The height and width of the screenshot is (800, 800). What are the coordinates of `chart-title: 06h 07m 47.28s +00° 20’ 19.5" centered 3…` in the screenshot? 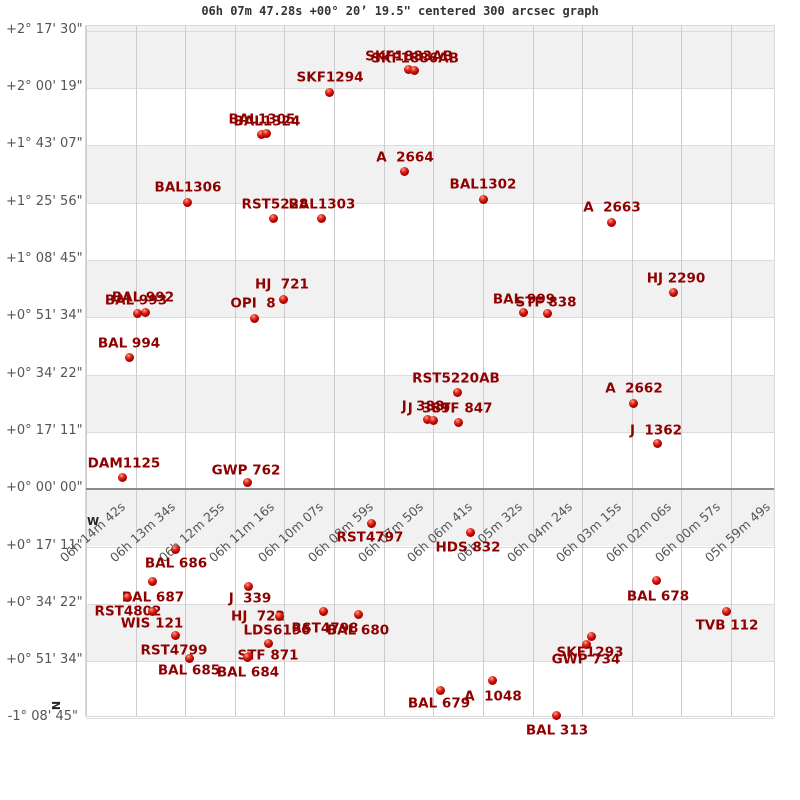 It's located at (400, 11).